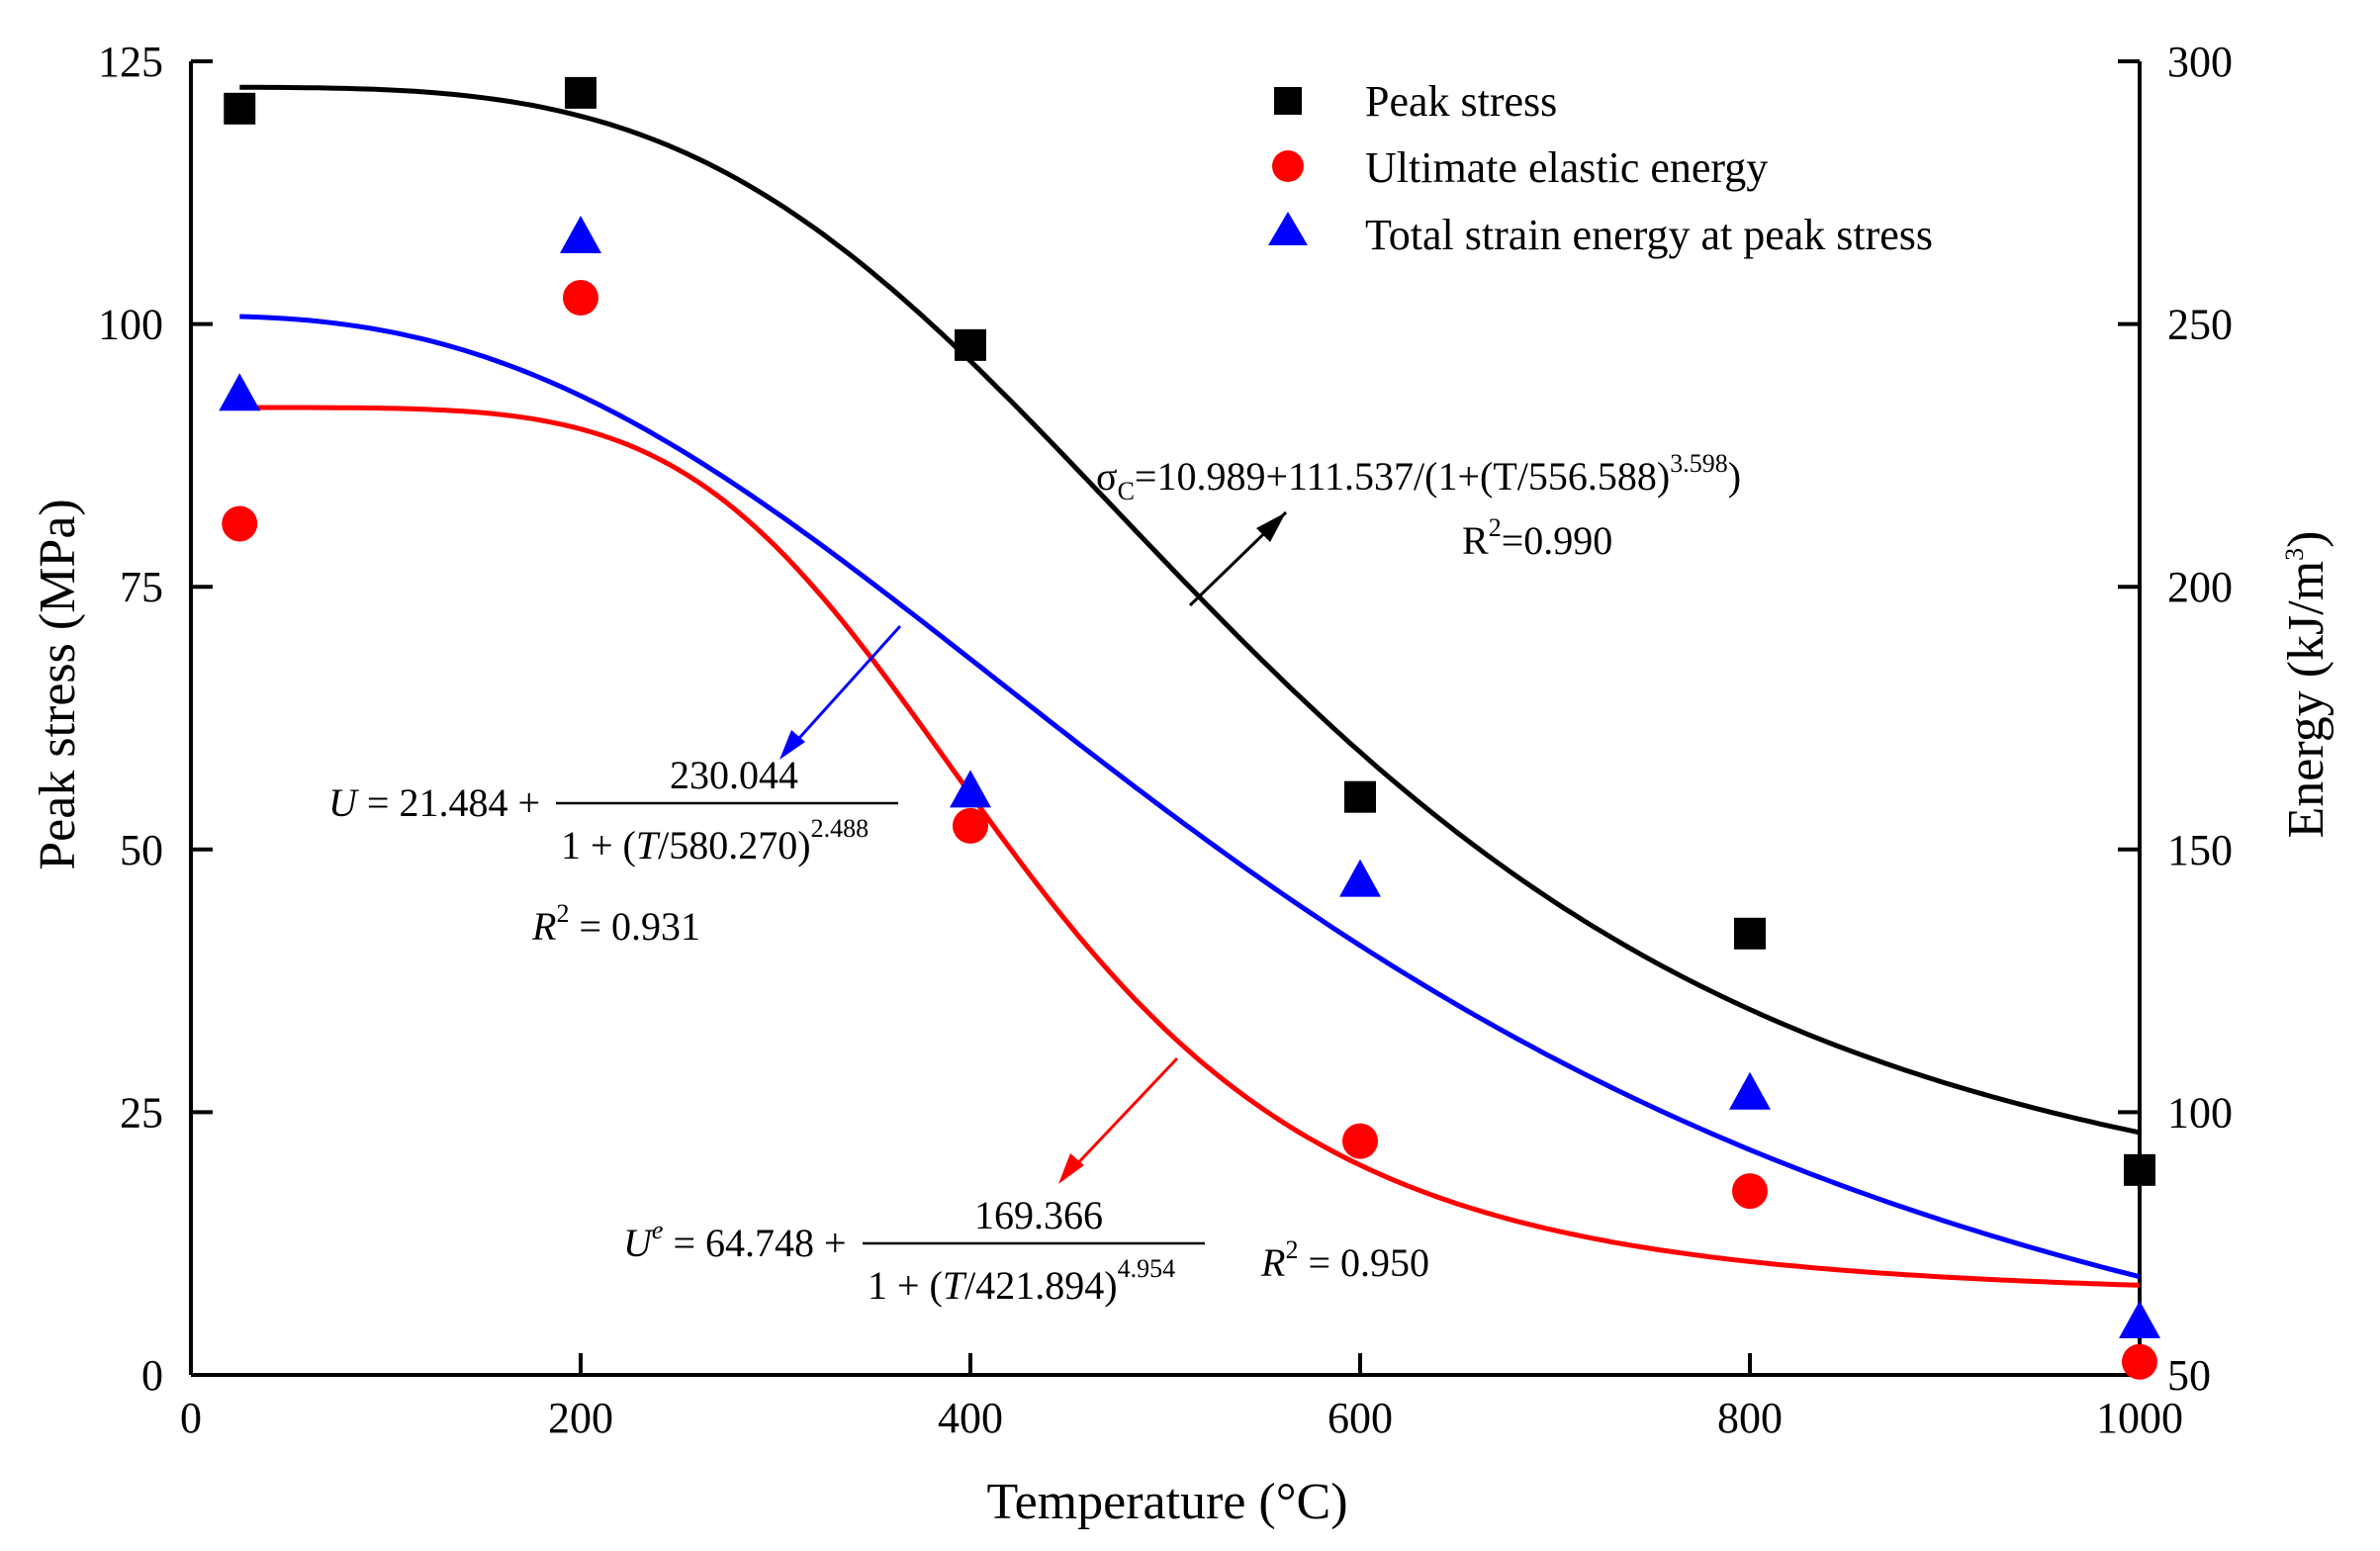 This screenshot has height=1551, width=2380. I want to click on y-right-tick-label-50: 50, so click(2189, 1375).